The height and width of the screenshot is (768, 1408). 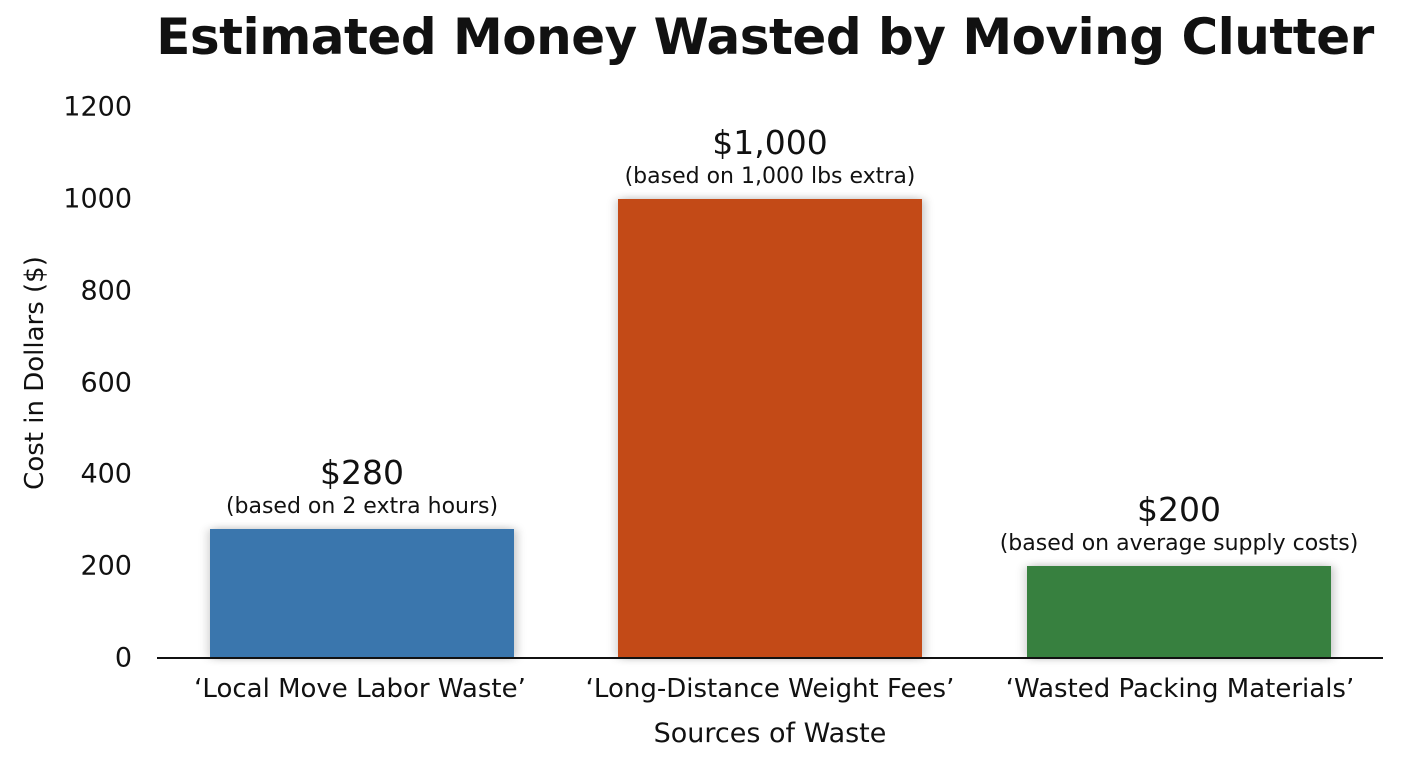 I want to click on chart-title: Estimated Money Wasted by Moving Clutter, so click(x=765, y=37).